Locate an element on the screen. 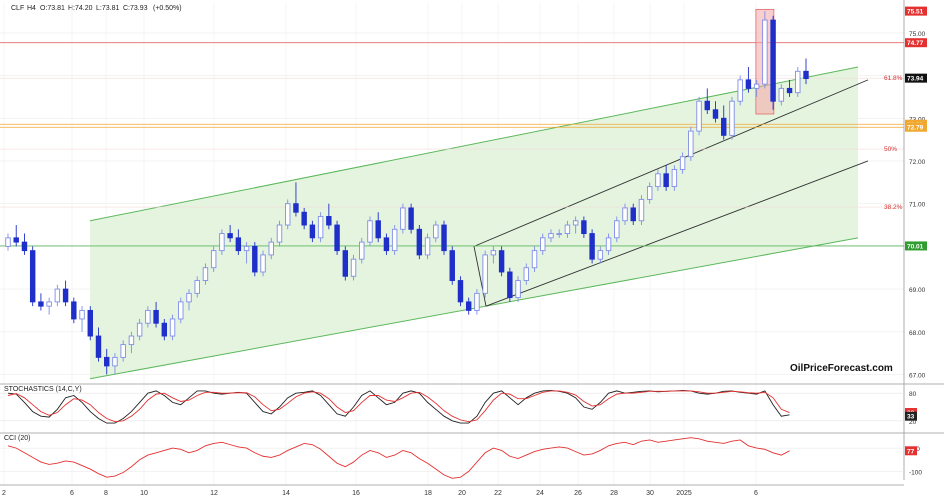 This screenshot has height=500, width=944. watermark: OilPriceForecast.com is located at coordinates (841, 368).